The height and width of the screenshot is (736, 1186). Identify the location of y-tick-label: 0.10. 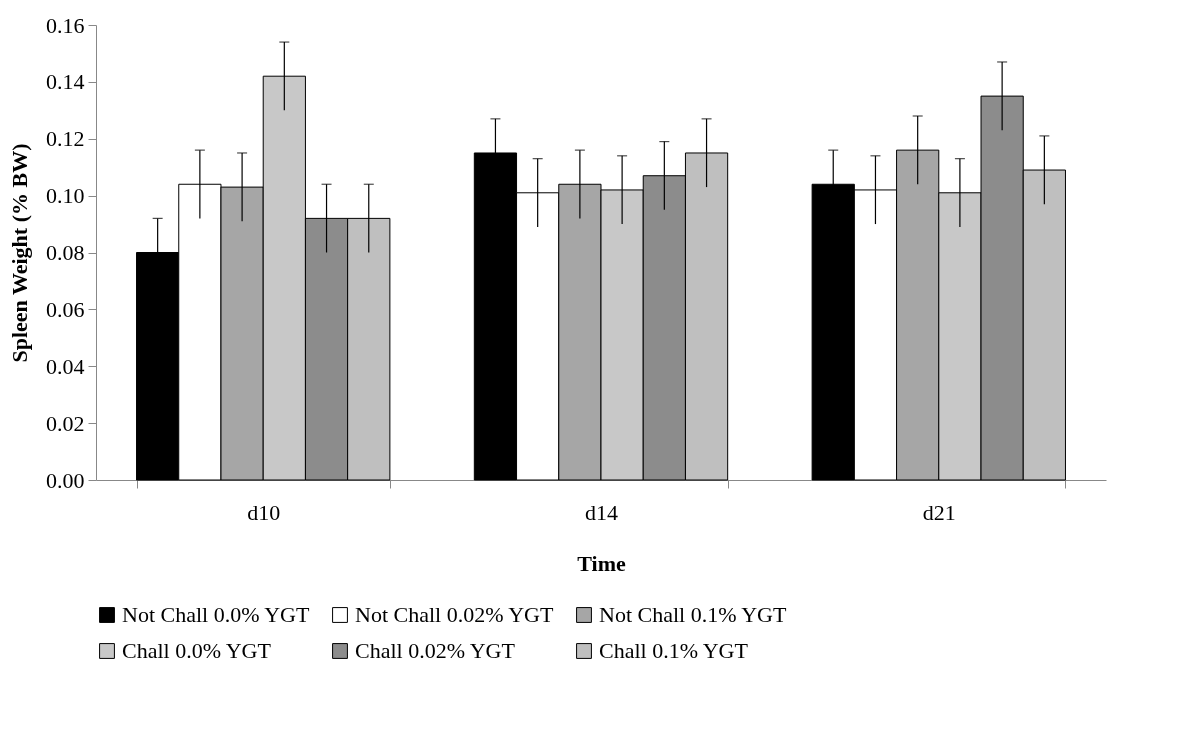
(65, 196).